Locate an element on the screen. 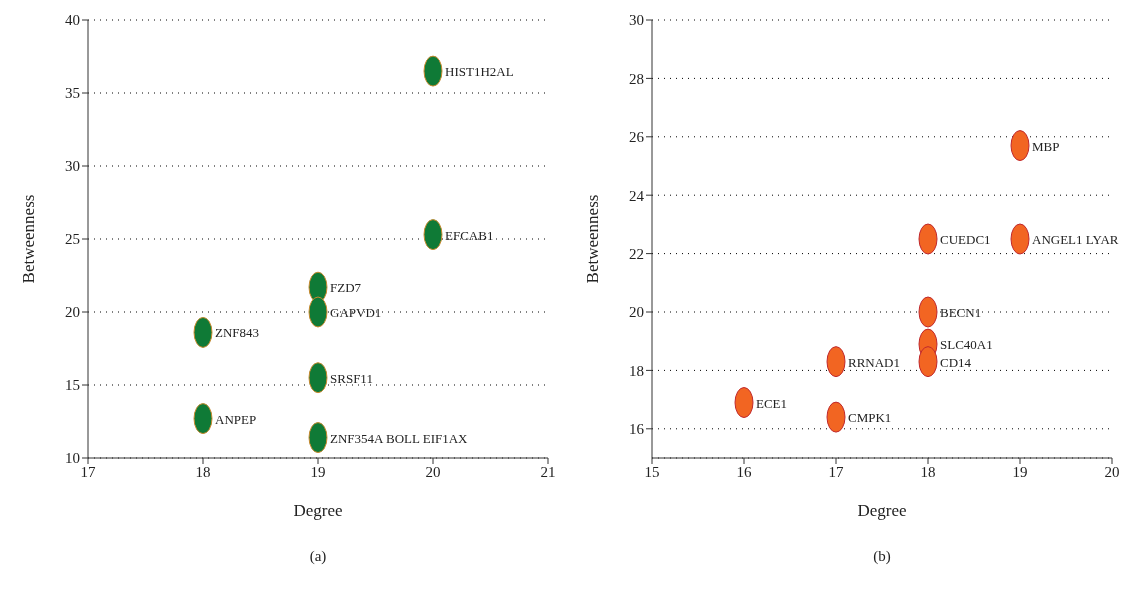 The image size is (1134, 607). annotation: EFCAB1 is located at coordinates (469, 235).